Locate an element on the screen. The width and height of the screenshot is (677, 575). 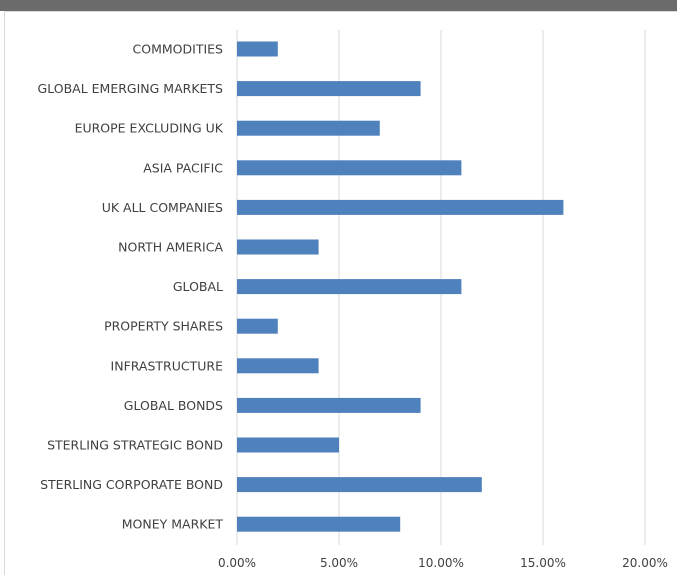
window-top-band is located at coordinates (338, 5).